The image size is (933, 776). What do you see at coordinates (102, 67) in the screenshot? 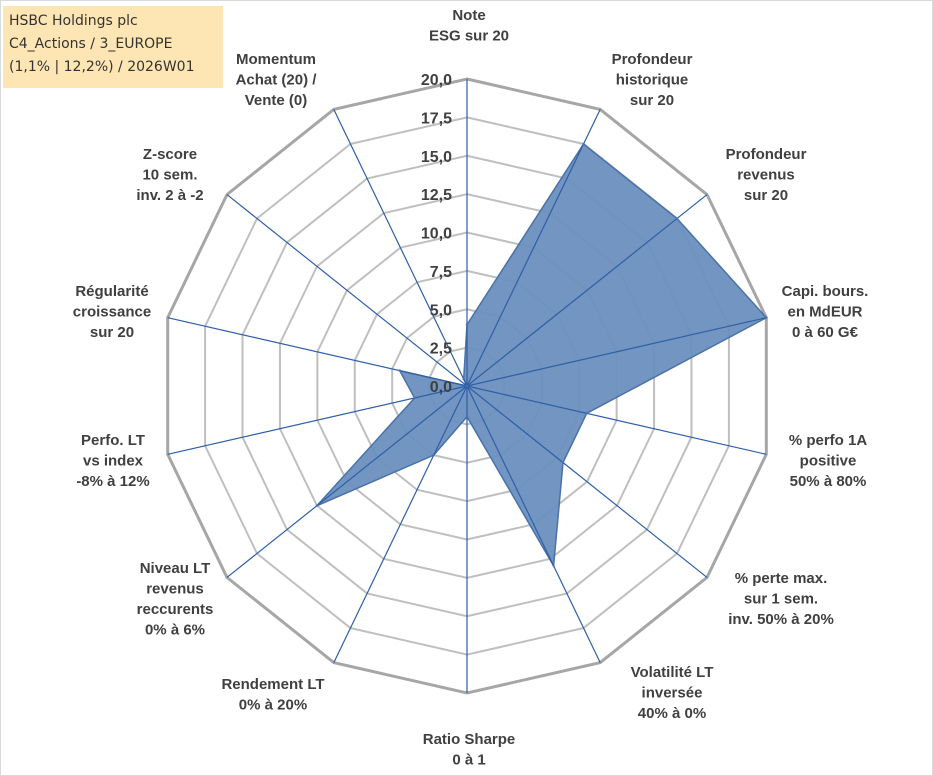
I see `period-label: (1,1% | 12,2%) / 2026W01` at bounding box center [102, 67].